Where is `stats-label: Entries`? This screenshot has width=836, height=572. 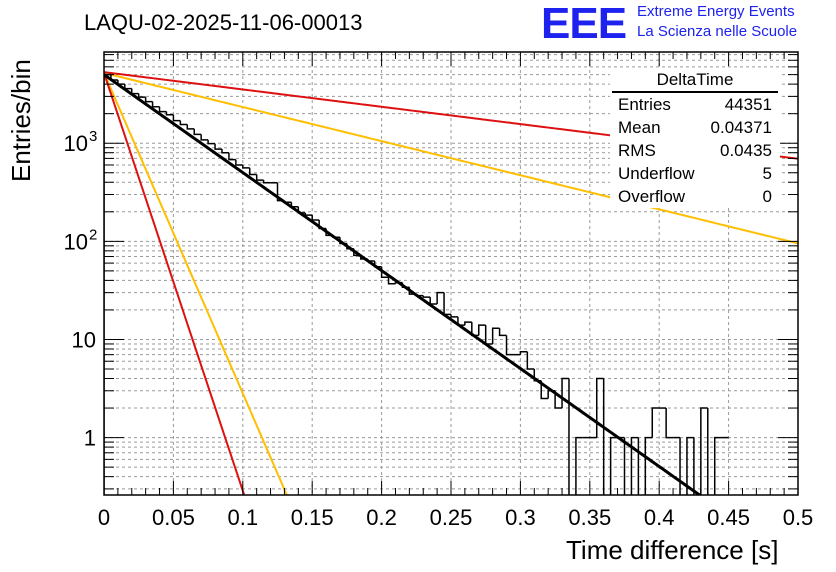 stats-label: Entries is located at coordinates (644, 104).